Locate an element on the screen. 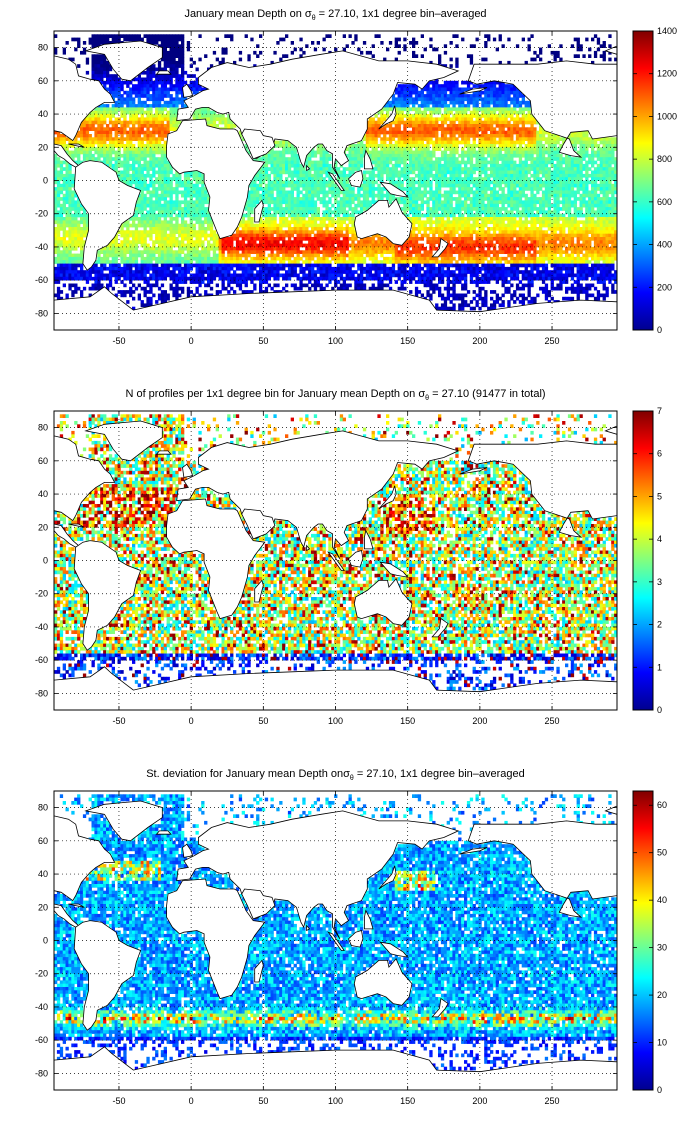 This screenshot has width=696, height=1140. colorbar-tick-label: 20 is located at coordinates (662, 995).